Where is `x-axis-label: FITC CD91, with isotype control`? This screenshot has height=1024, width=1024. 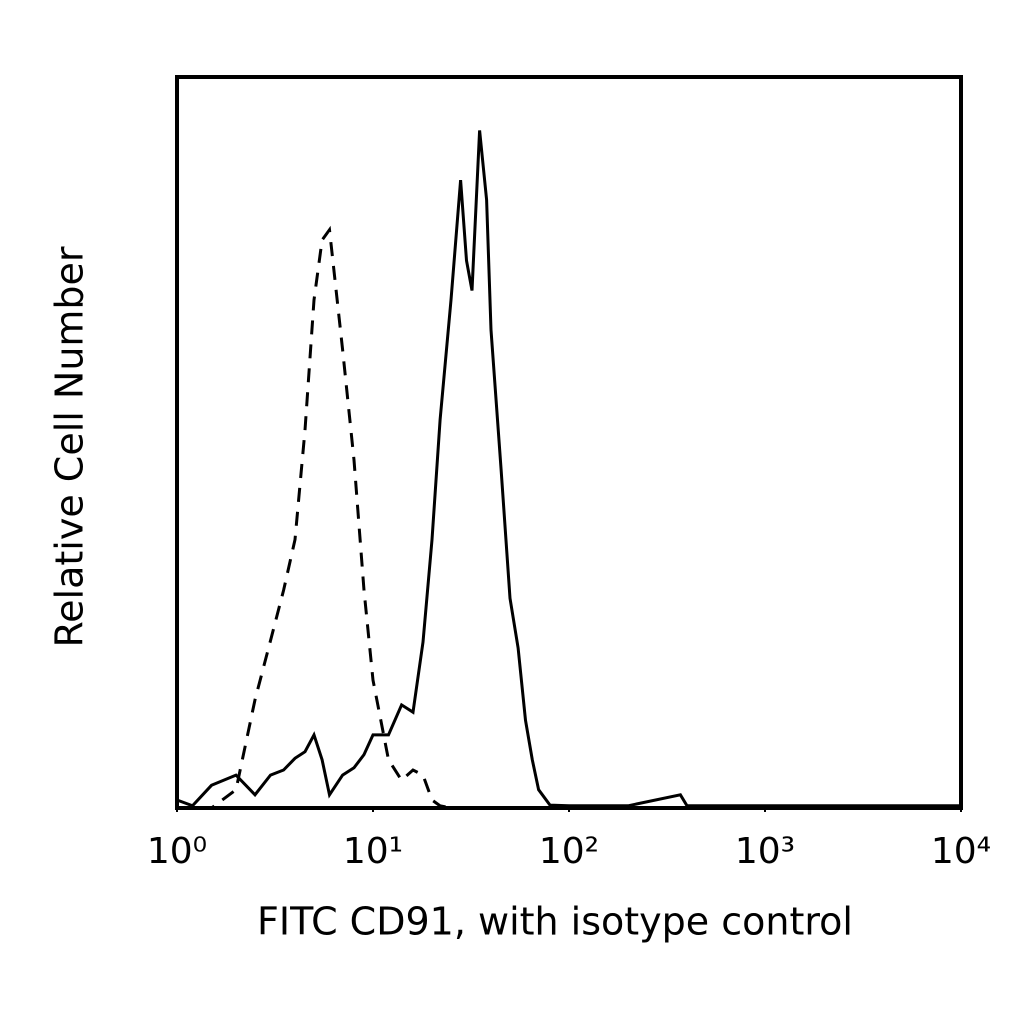 x-axis-label: FITC CD91, with isotype control is located at coordinates (555, 922).